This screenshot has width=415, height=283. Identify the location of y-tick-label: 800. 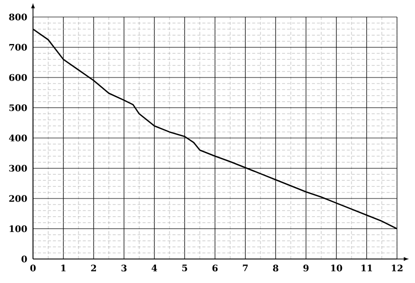
(18, 17).